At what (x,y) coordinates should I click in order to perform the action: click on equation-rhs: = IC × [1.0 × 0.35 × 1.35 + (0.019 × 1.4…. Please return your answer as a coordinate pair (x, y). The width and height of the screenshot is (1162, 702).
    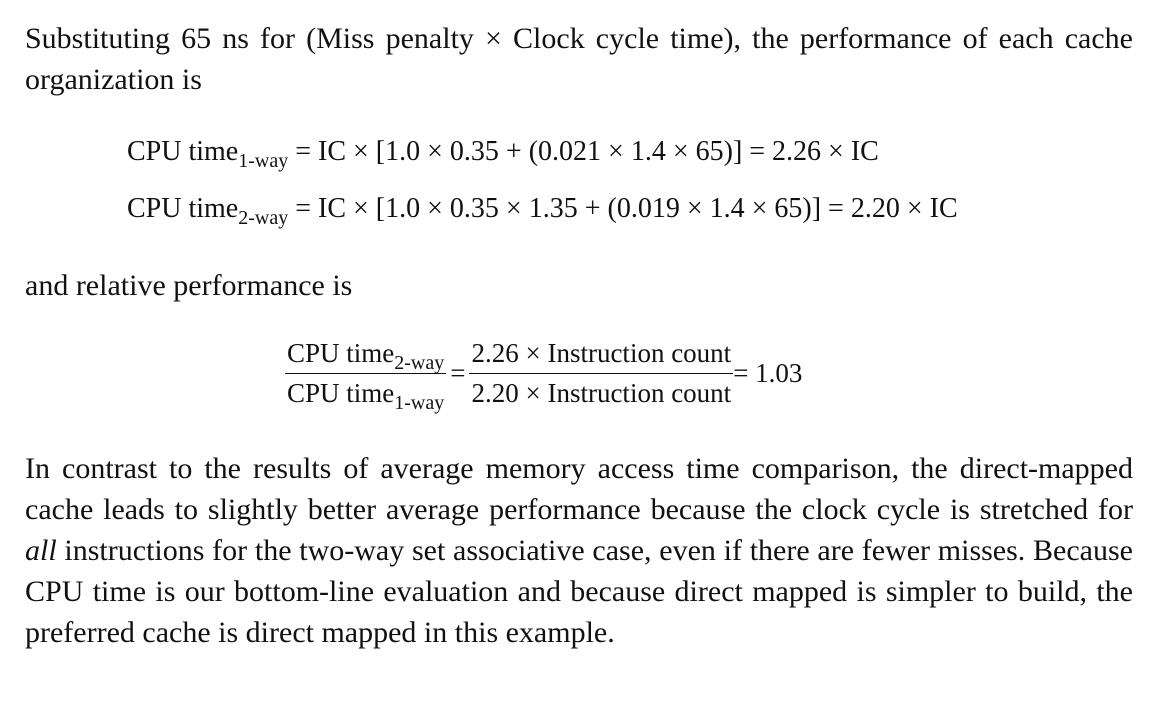
    Looking at the image, I should click on (623, 208).